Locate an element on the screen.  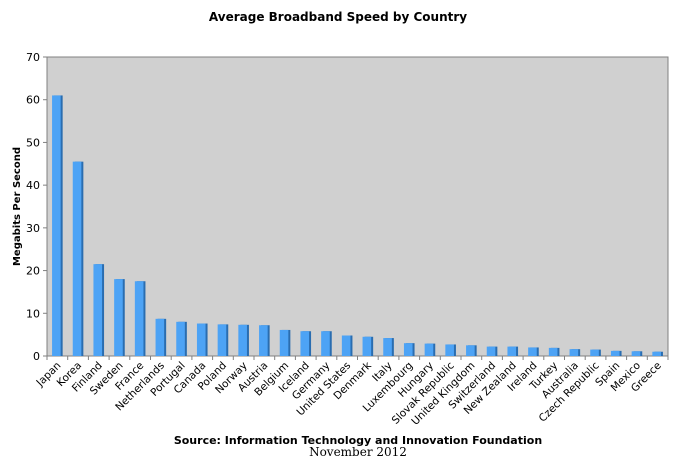
y-axis-label: Megabits Per Second is located at coordinates (17, 206).